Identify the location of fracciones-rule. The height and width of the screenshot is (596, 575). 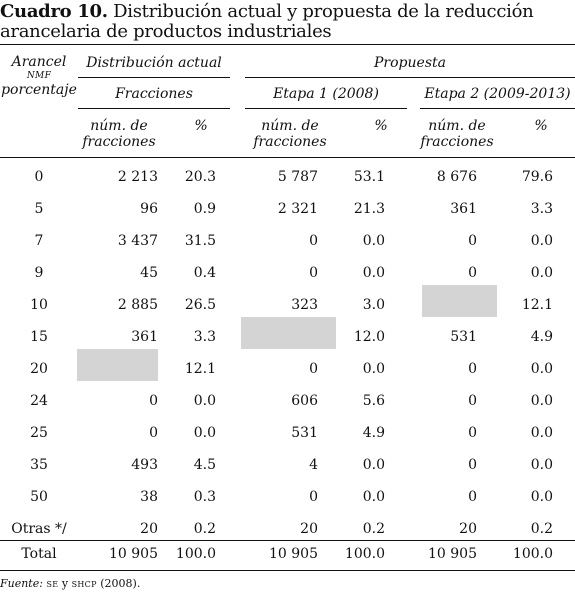
(154, 108).